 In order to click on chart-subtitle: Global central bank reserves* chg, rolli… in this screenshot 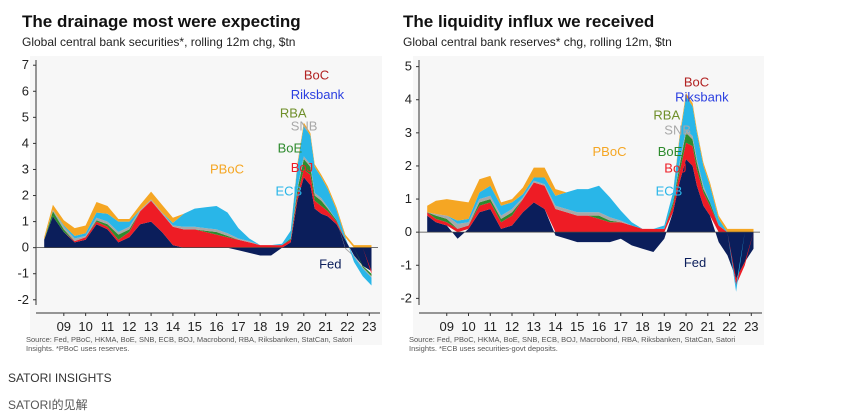, I will do `click(537, 42)`.